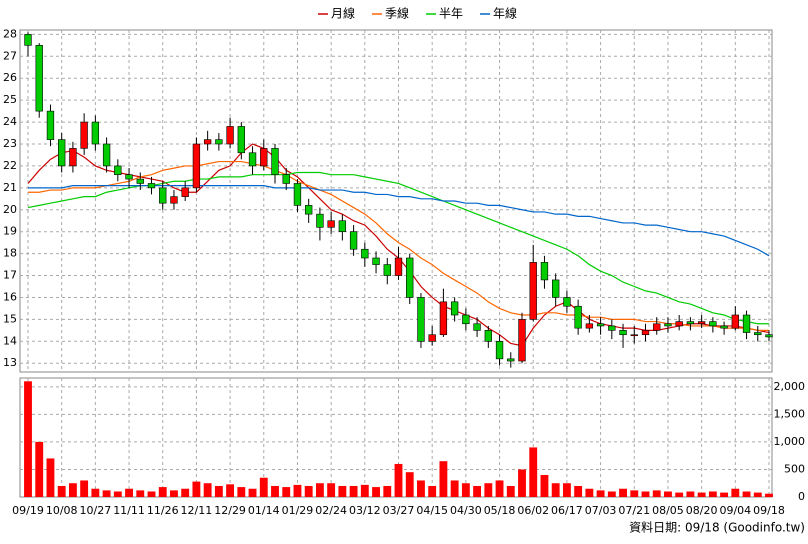 This screenshot has width=808, height=544. I want to click on x-tick-label: 05/18, so click(500, 510).